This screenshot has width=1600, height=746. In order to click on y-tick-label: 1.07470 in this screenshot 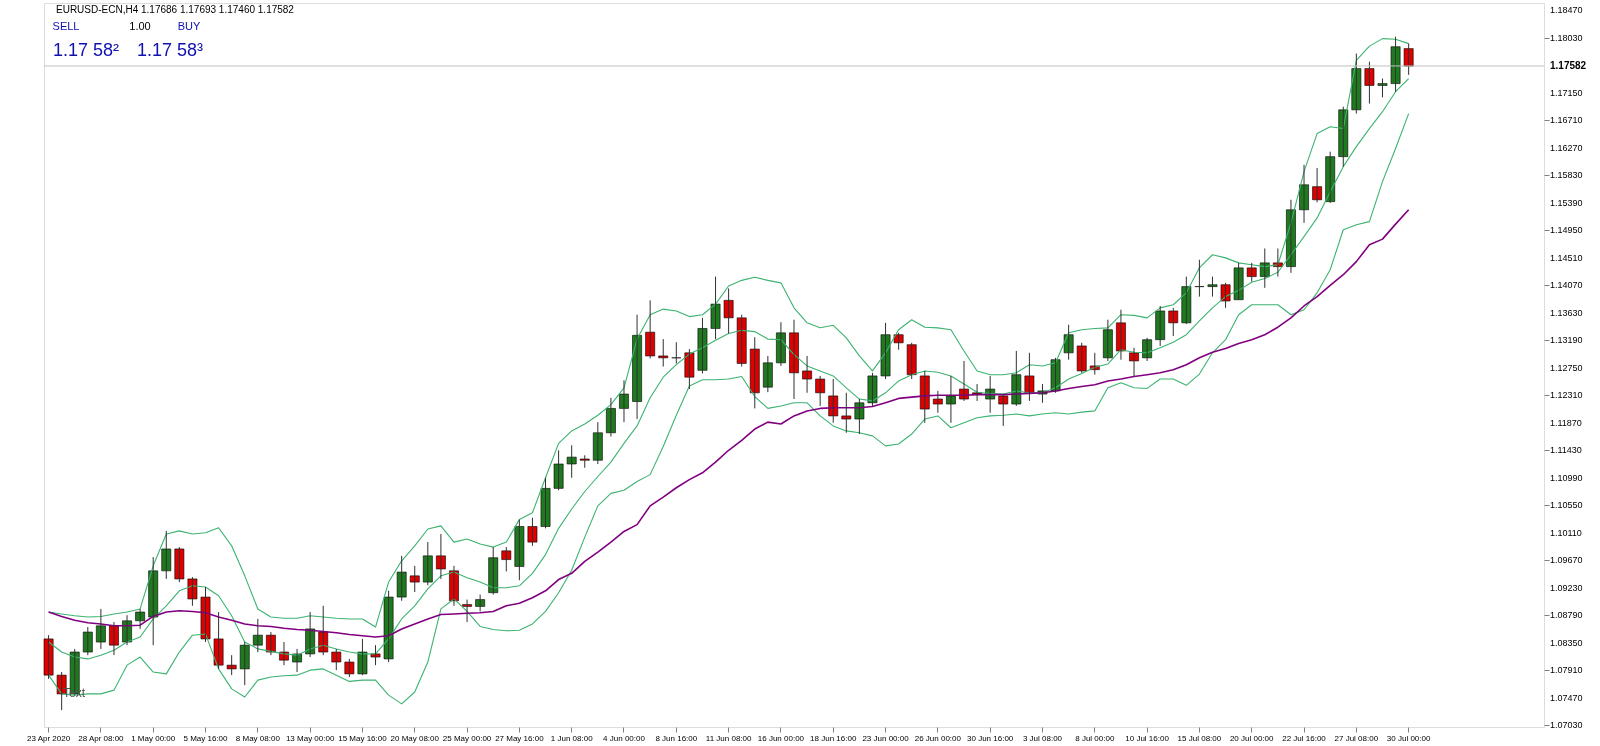, I will do `click(1566, 697)`.